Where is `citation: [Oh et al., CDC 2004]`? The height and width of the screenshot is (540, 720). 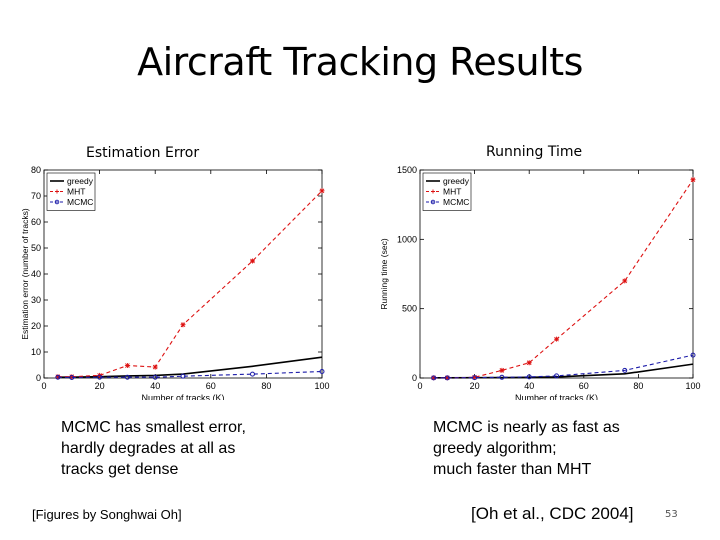 citation: [Oh et al., CDC 2004] is located at coordinates (552, 513).